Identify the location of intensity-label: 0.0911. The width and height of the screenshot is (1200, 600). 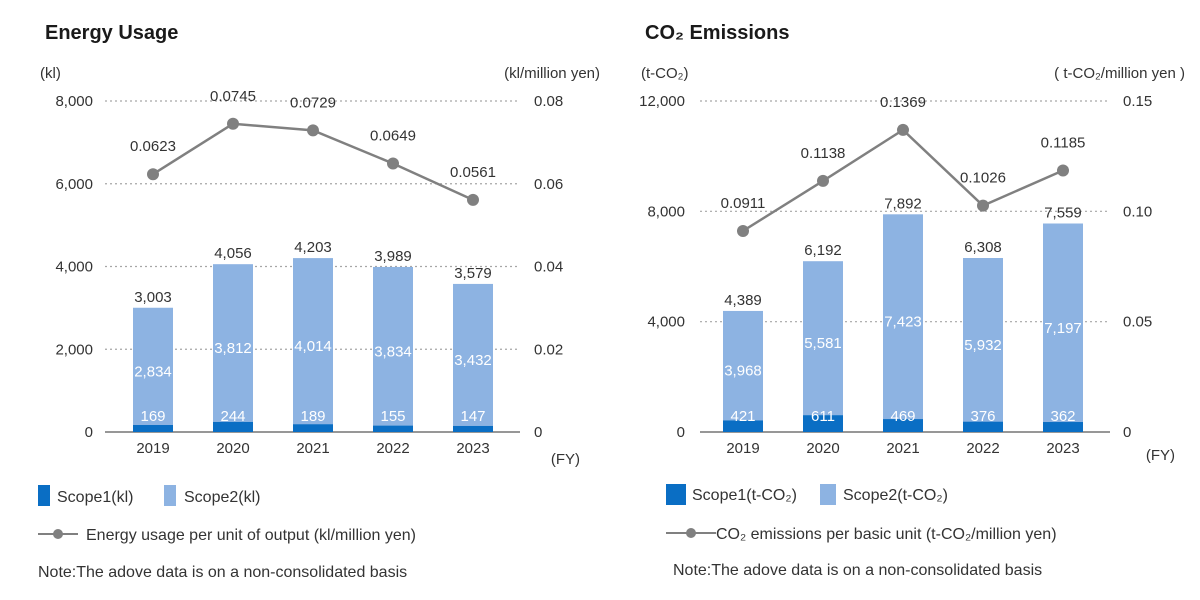
(743, 203).